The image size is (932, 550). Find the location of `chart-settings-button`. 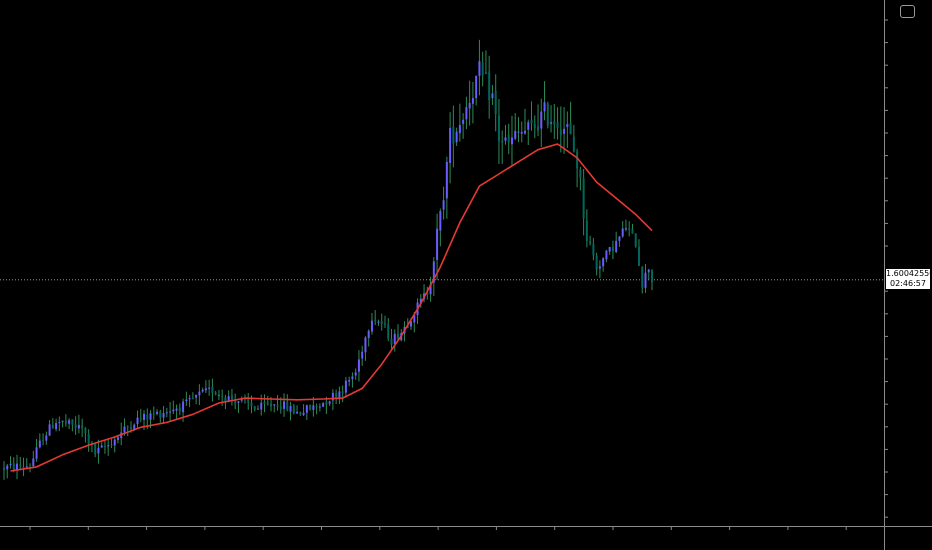

chart-settings-button is located at coordinates (907, 11).